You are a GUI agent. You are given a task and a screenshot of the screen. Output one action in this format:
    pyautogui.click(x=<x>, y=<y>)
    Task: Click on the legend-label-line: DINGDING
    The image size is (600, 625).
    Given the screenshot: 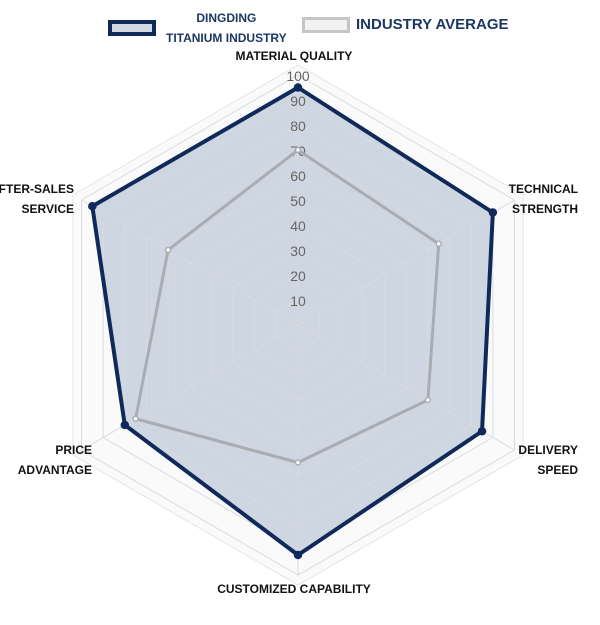 What is the action you would take?
    pyautogui.click(x=226, y=18)
    